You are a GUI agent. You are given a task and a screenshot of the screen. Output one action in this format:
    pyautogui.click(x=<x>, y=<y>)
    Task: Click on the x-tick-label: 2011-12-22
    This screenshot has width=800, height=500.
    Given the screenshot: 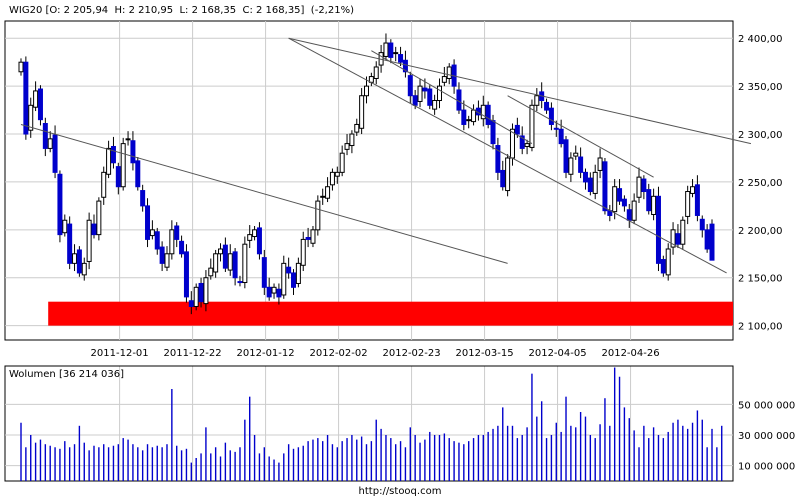 What is the action you would take?
    pyautogui.click(x=193, y=353)
    